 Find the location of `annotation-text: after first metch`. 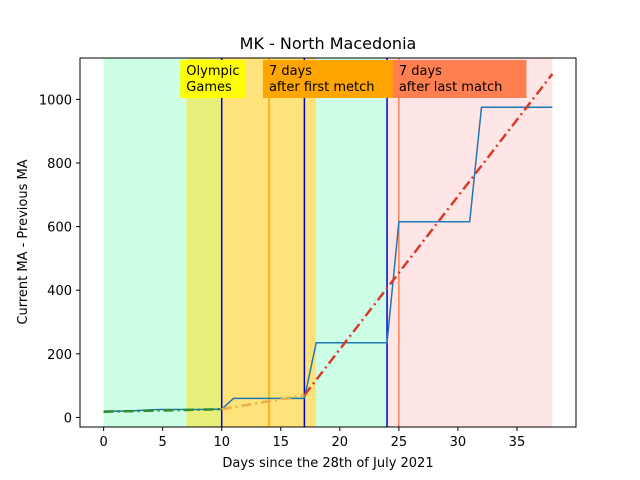

annotation-text: after first metch is located at coordinates (322, 87).